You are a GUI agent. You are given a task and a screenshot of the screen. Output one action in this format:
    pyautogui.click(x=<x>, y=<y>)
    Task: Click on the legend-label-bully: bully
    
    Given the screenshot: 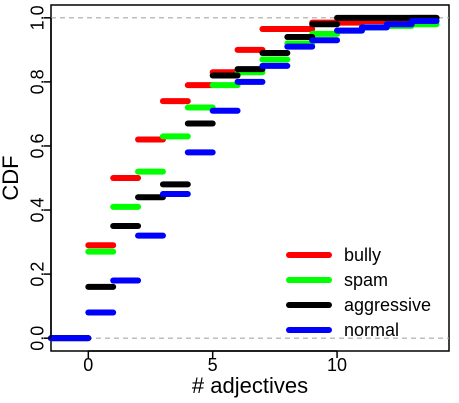 What is the action you would take?
    pyautogui.click(x=362, y=255)
    